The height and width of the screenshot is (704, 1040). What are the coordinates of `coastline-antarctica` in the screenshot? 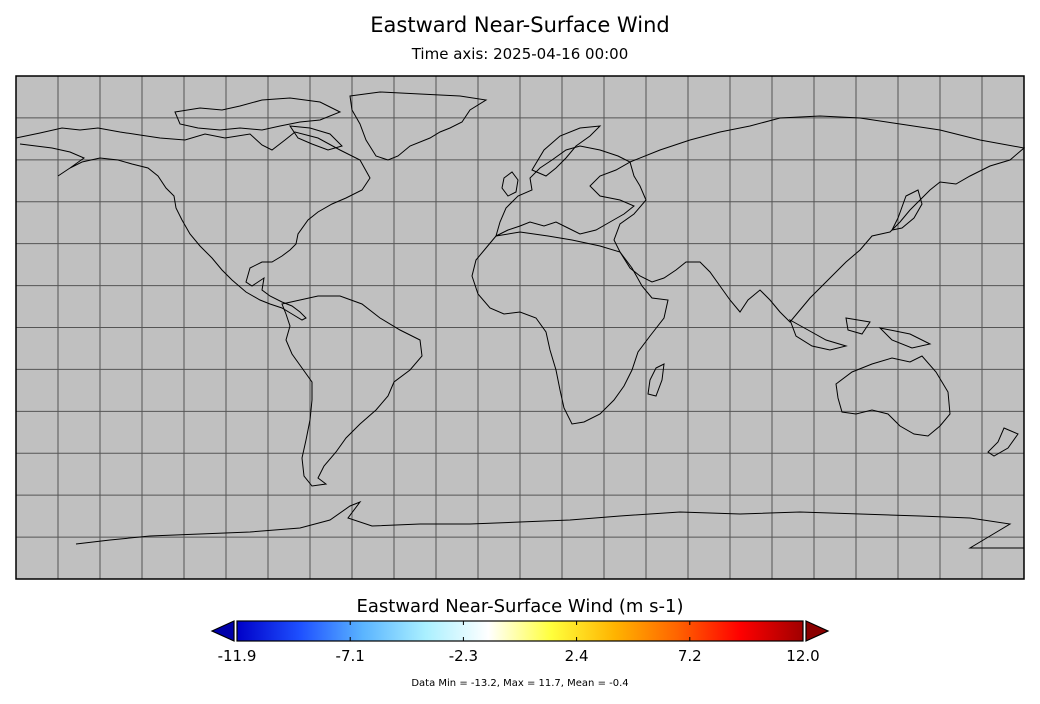 It's located at (549, 524).